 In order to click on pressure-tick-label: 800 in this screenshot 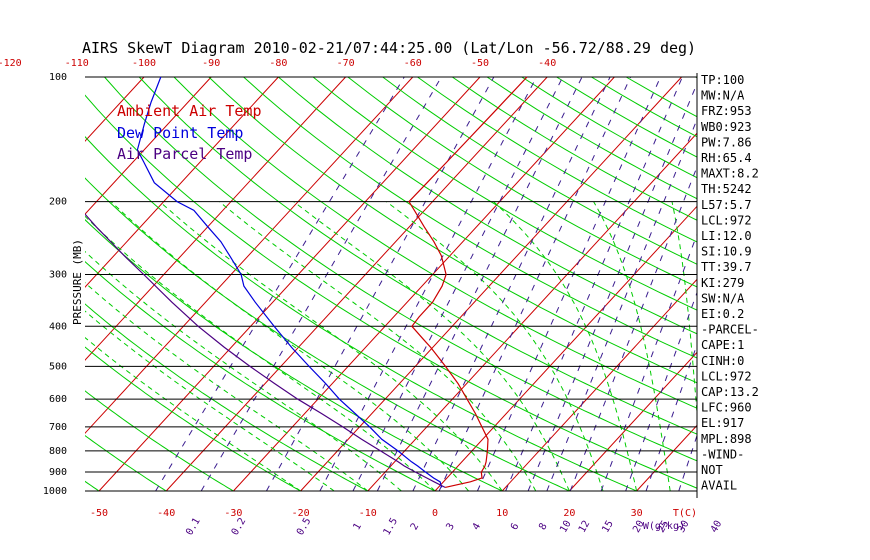, I will do `click(58, 451)`.